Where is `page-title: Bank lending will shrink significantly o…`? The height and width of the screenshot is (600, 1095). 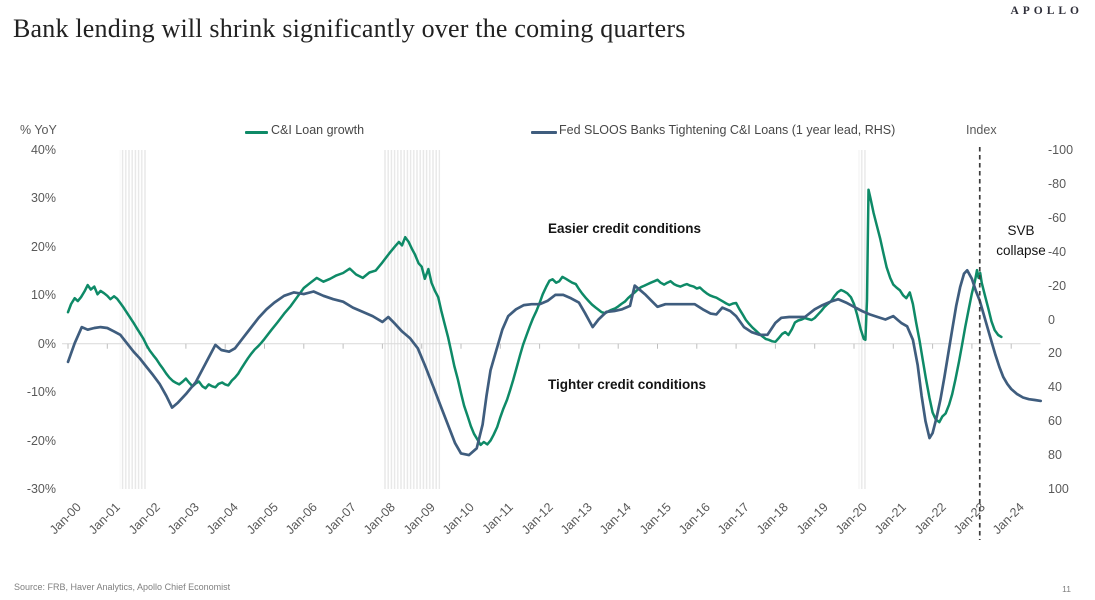 page-title: Bank lending will shrink significantly o… is located at coordinates (349, 28).